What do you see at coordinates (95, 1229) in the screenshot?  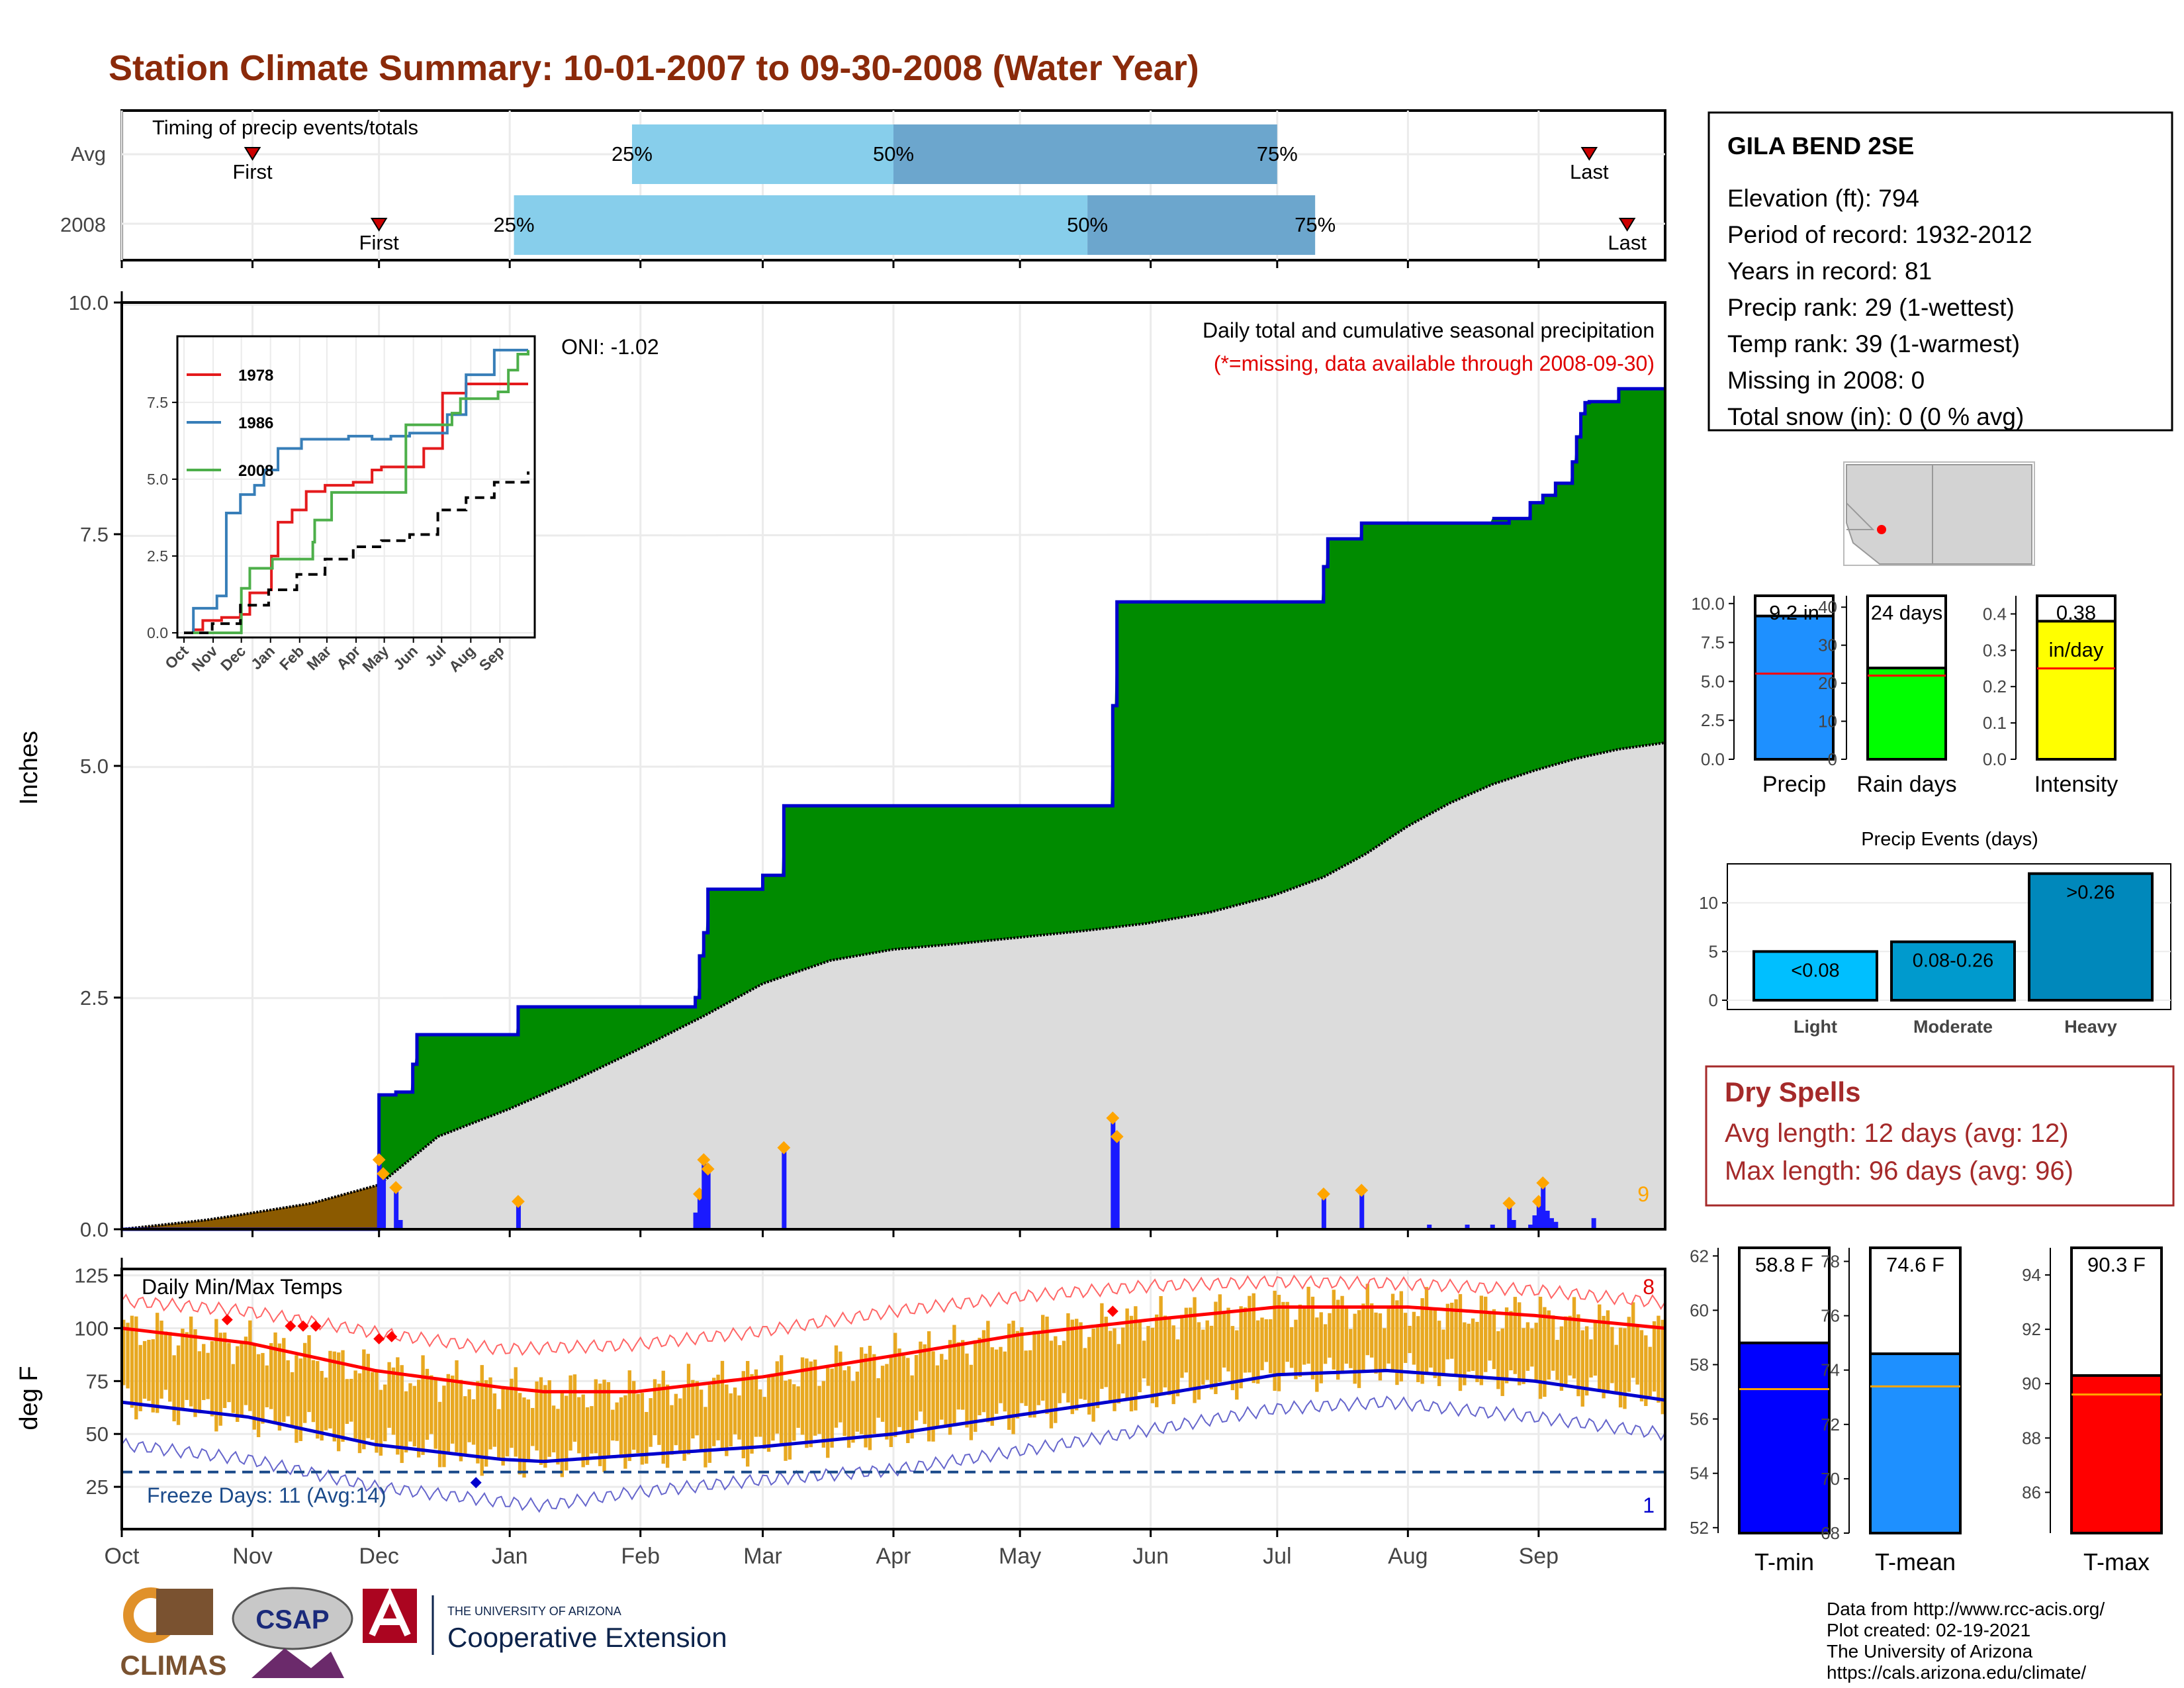 I see `precip-ytick-label: 0.0` at bounding box center [95, 1229].